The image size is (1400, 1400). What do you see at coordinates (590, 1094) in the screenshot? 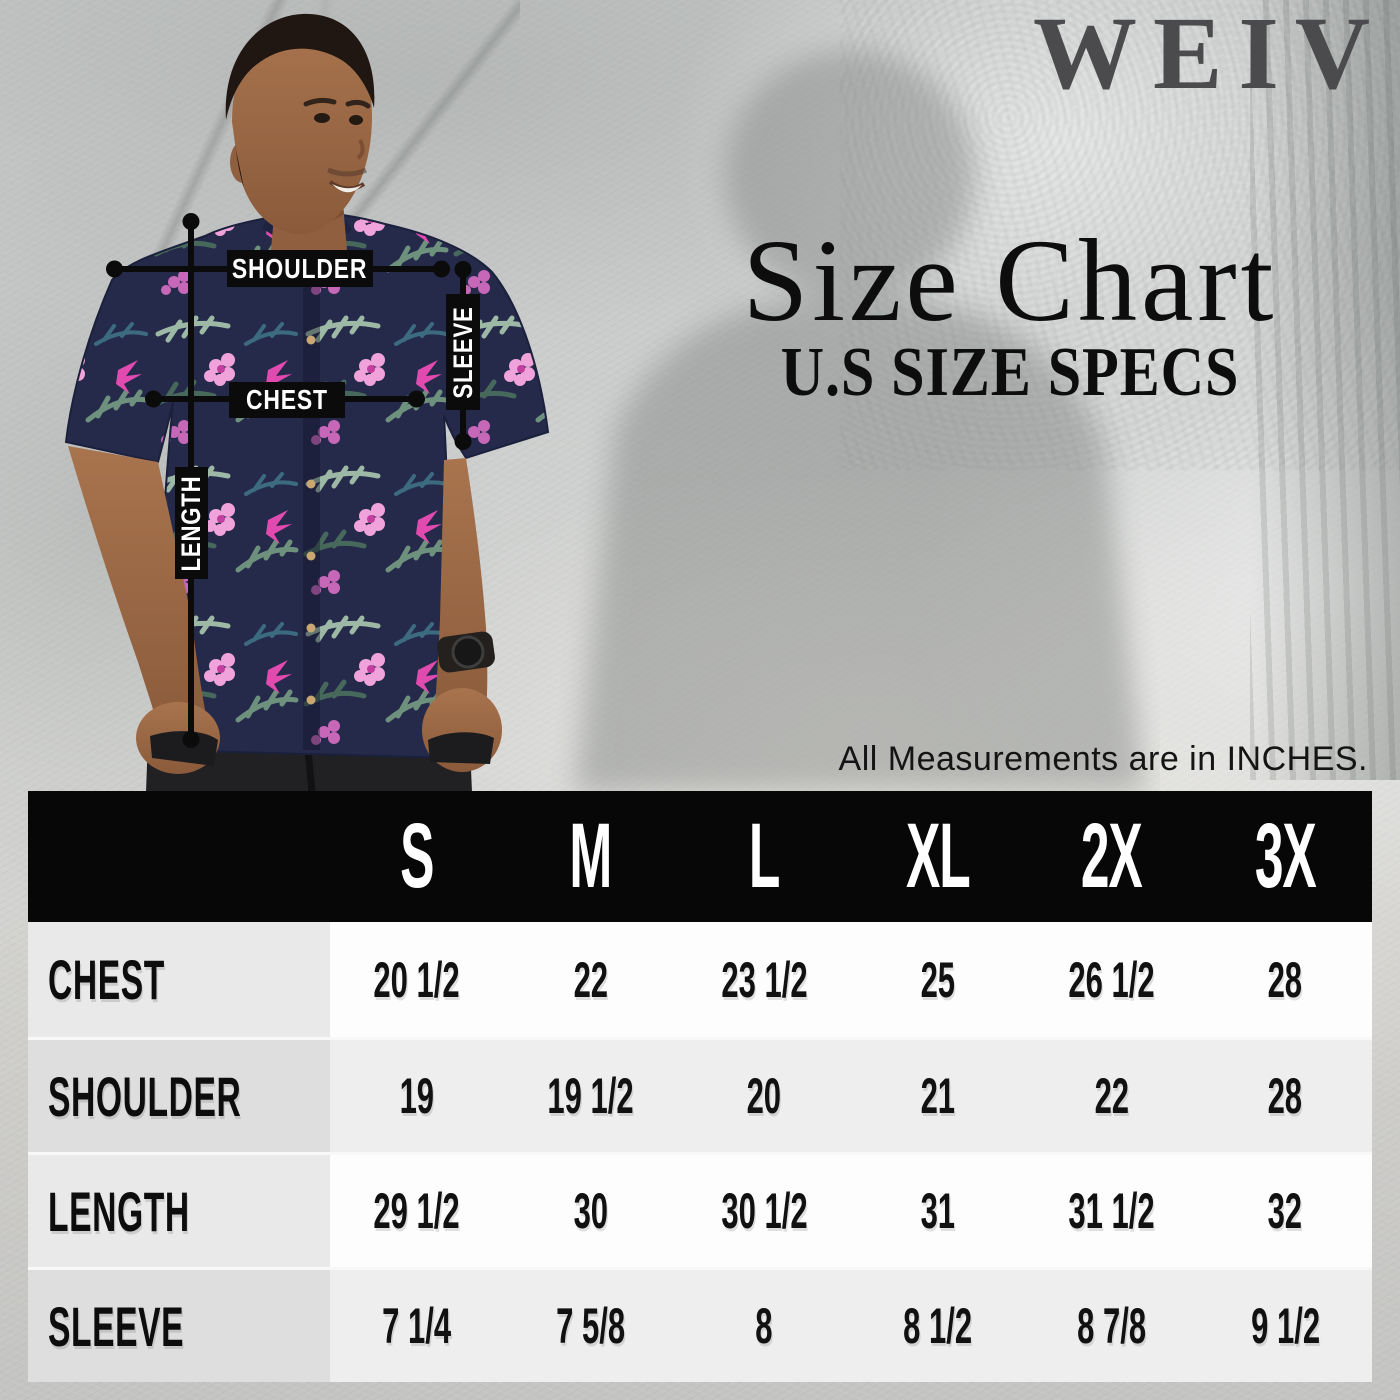
I see `size-value-cell: 19 1/2` at bounding box center [590, 1094].